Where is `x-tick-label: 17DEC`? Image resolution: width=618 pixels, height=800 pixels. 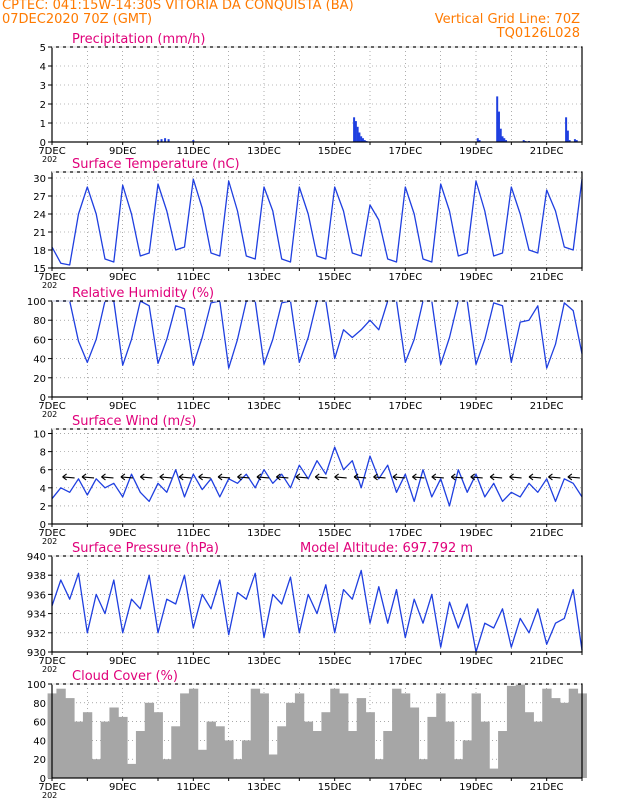
x-tick-label: 17DEC is located at coordinates (405, 661).